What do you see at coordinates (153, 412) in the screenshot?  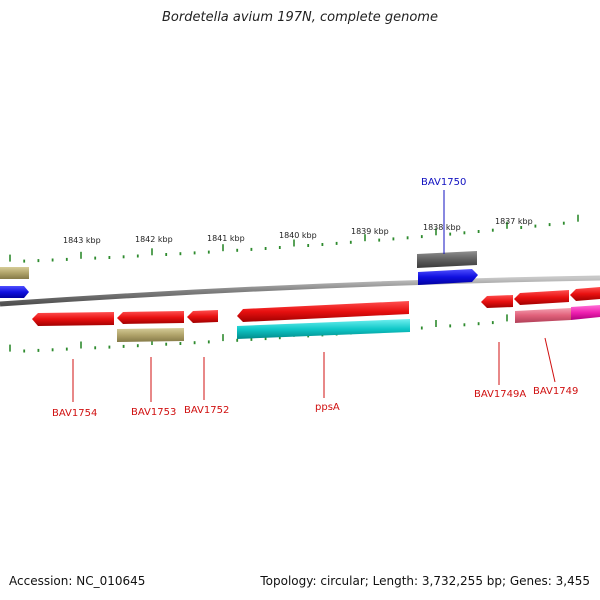 I see `label-bav1753: BAV1753` at bounding box center [153, 412].